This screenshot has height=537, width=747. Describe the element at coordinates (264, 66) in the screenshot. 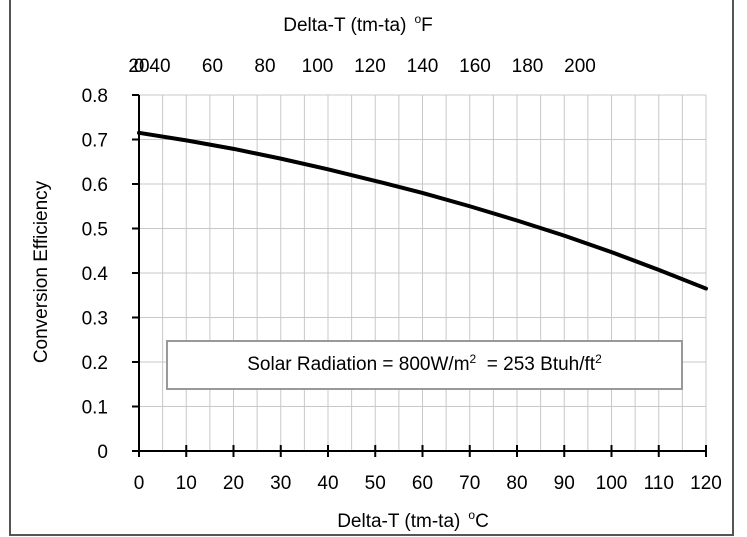

I see `x2-tick-label: 80` at that location.